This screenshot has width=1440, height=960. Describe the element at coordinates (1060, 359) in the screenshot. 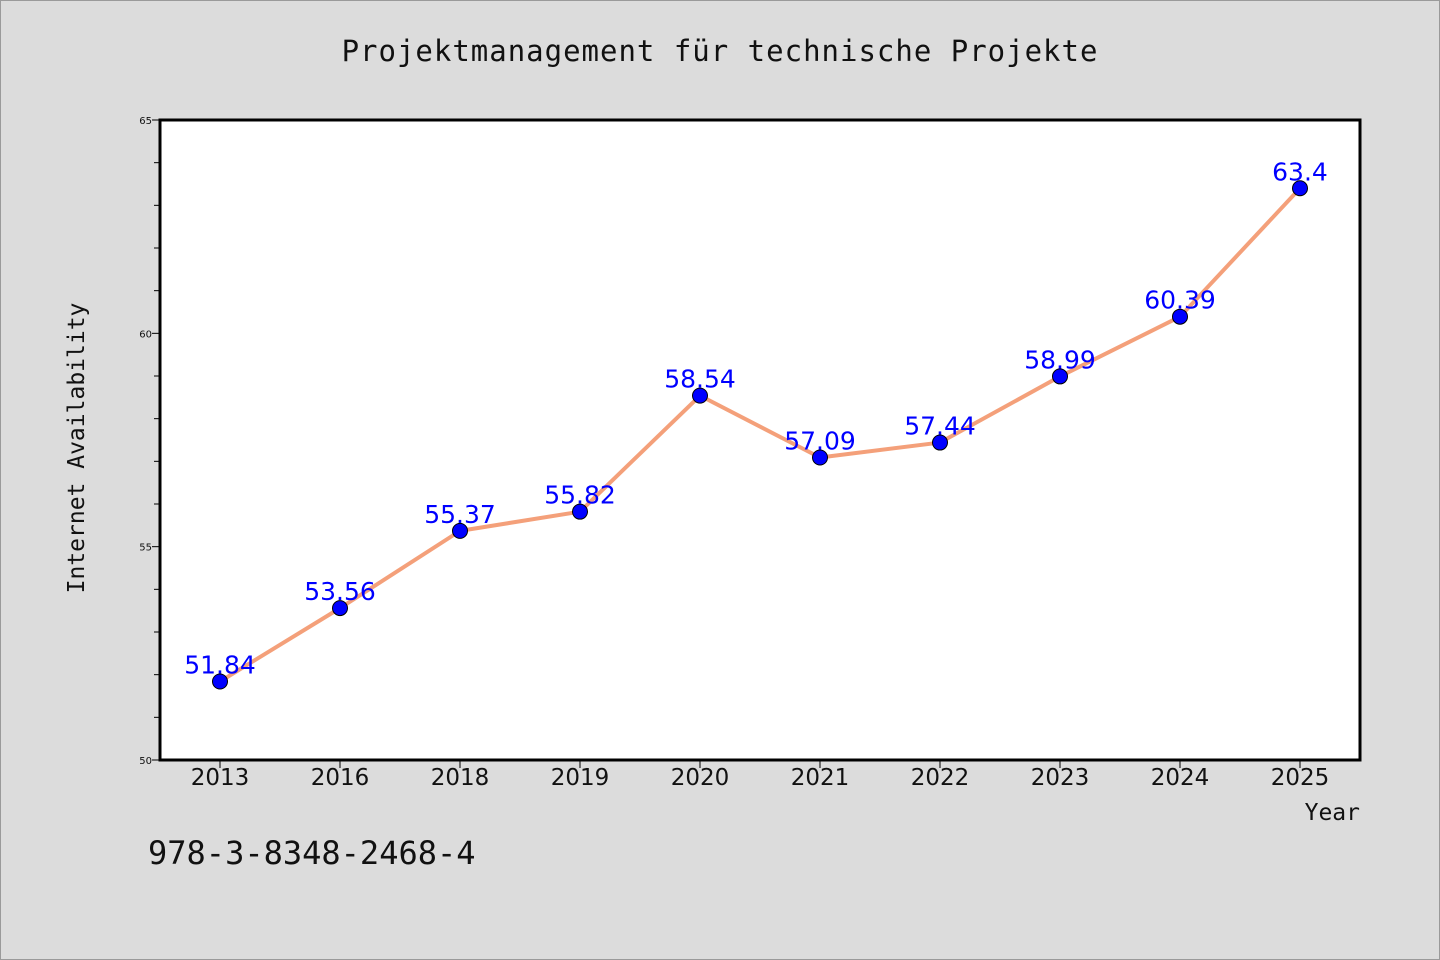

I see `data-label: 58.99` at that location.